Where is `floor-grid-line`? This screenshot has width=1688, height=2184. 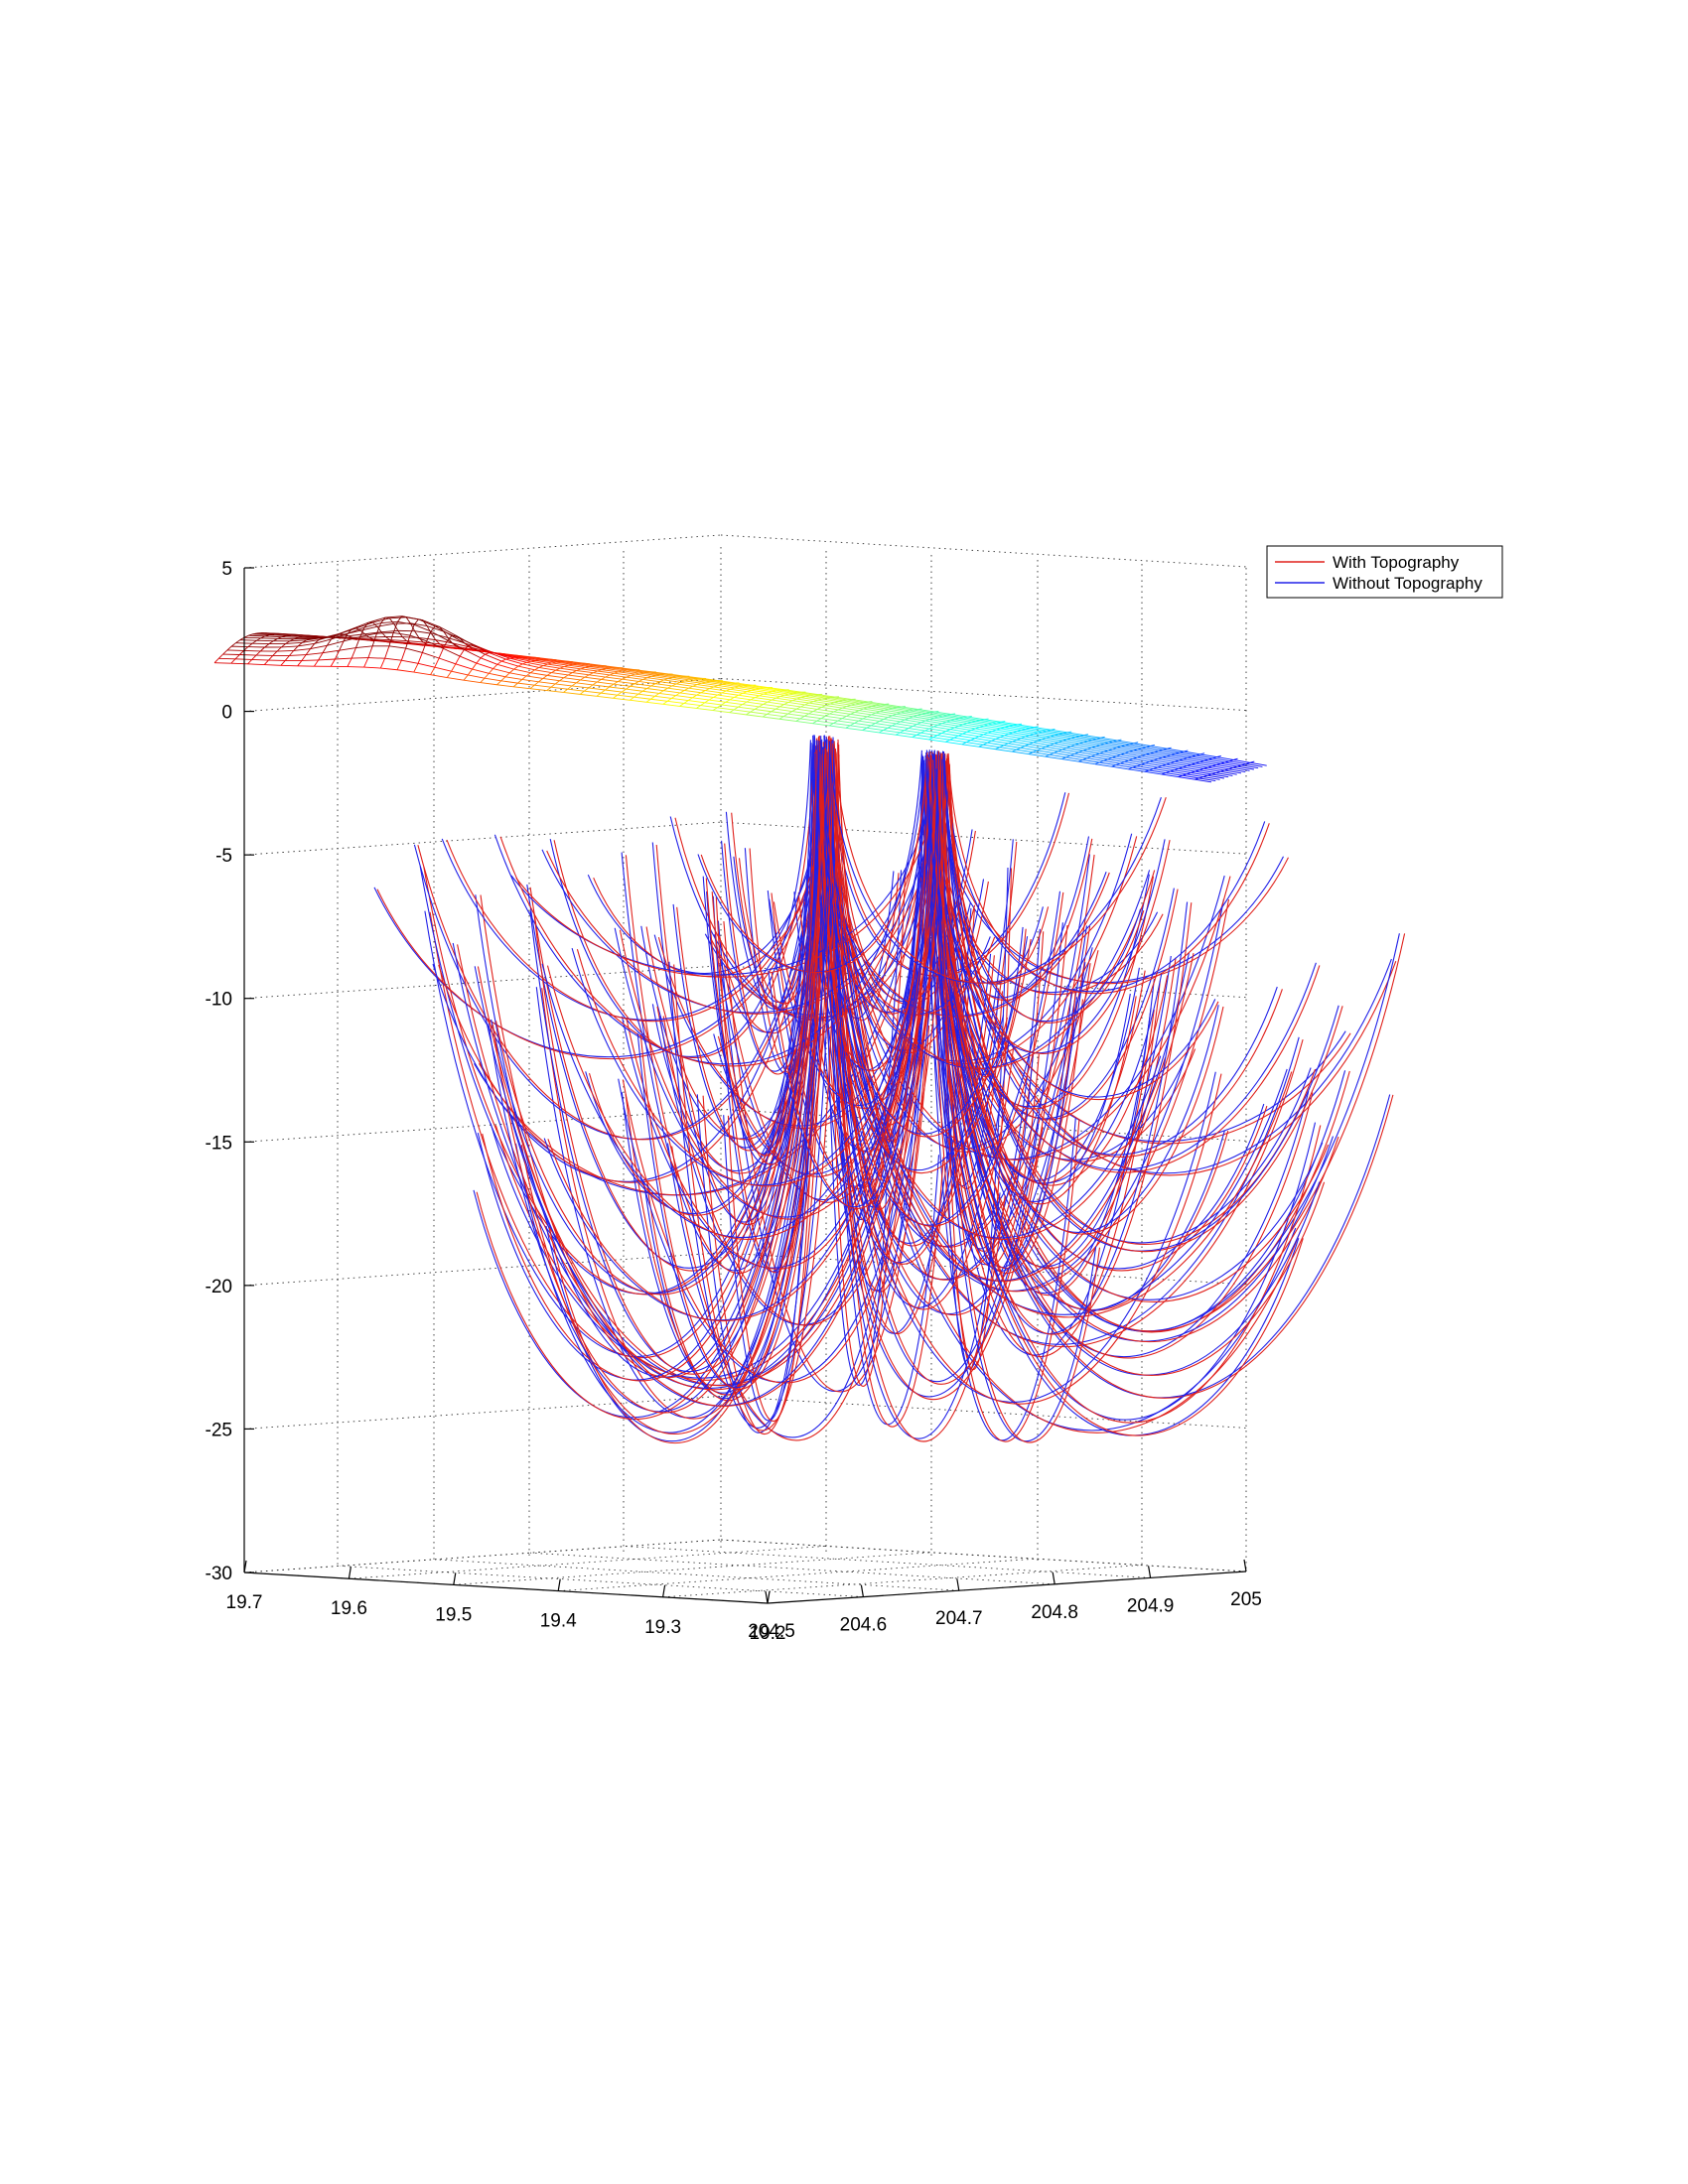 floor-grid-line is located at coordinates (692, 1568).